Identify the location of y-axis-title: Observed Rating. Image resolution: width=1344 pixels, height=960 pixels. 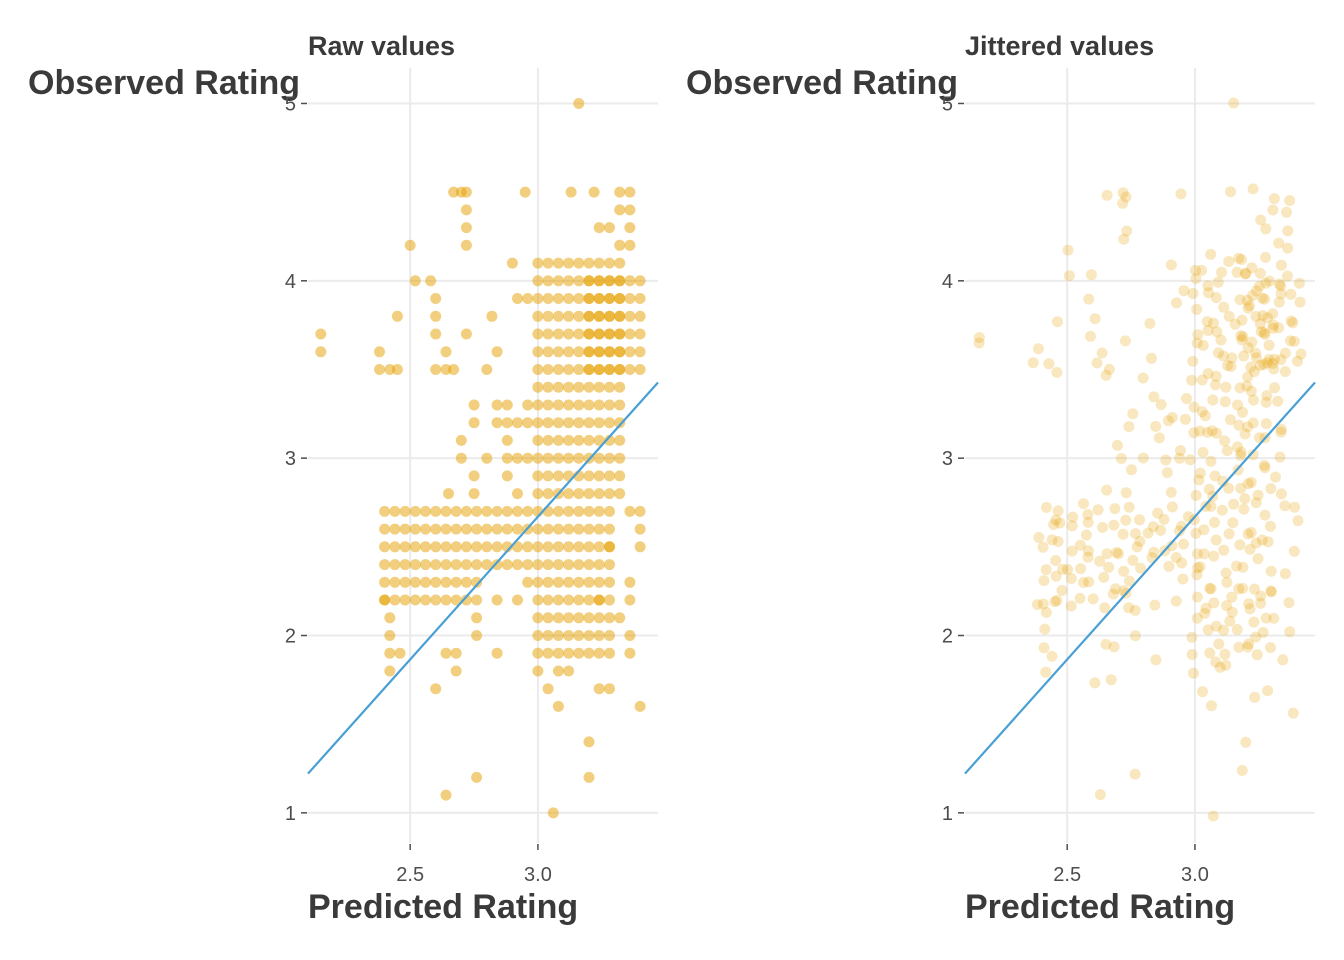
(822, 83).